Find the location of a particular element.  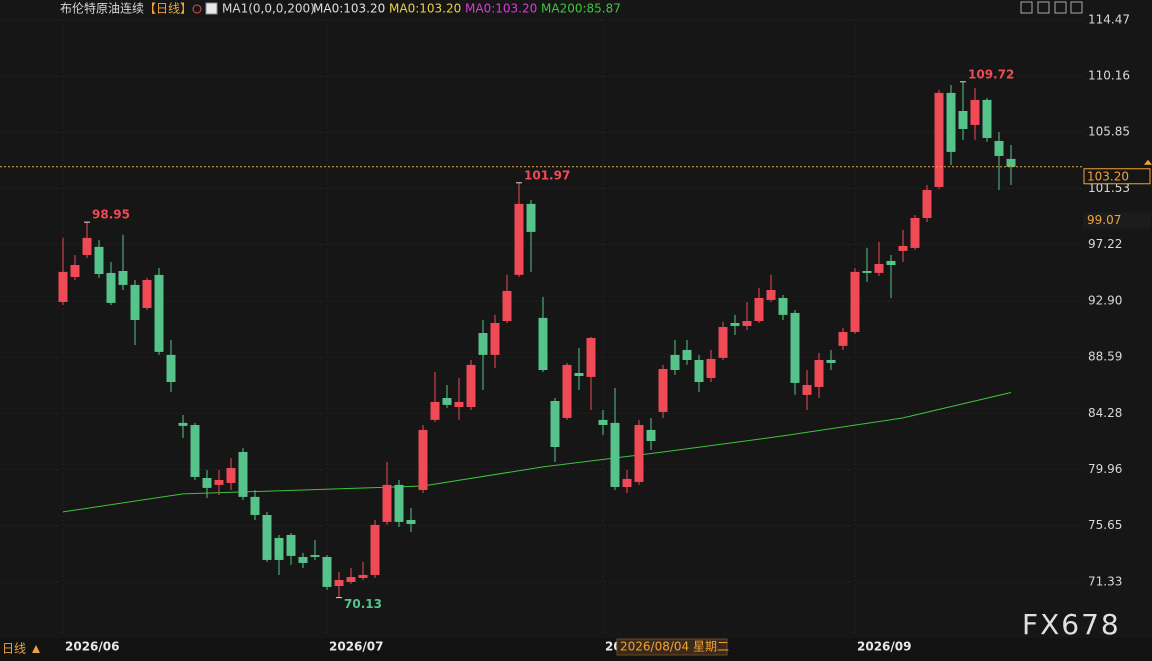

crosshair-date: 2026/08/04 星期二 is located at coordinates (674, 647).